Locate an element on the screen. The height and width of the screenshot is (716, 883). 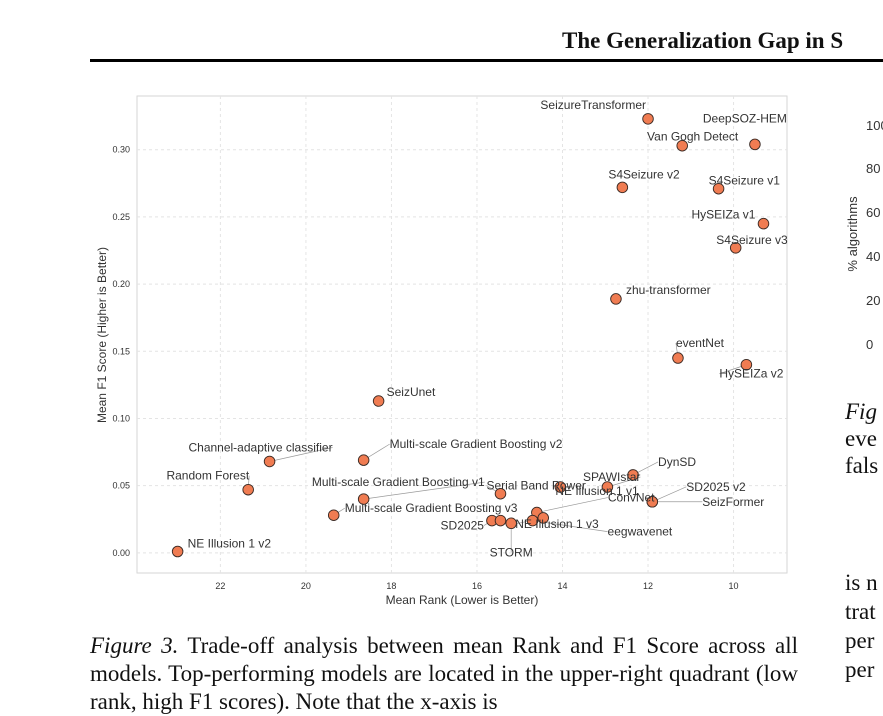
x-axis-label: Mean Rank (Lower is Better) is located at coordinates (462, 600).